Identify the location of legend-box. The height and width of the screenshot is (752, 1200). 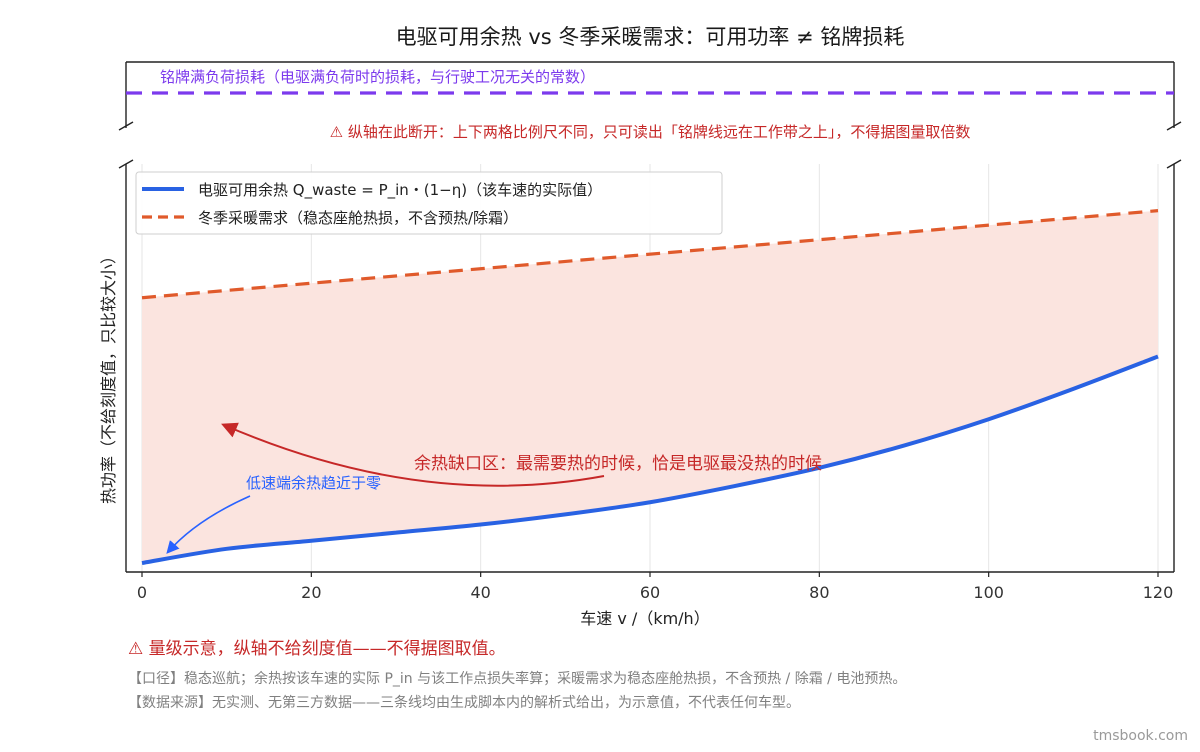
(429, 203).